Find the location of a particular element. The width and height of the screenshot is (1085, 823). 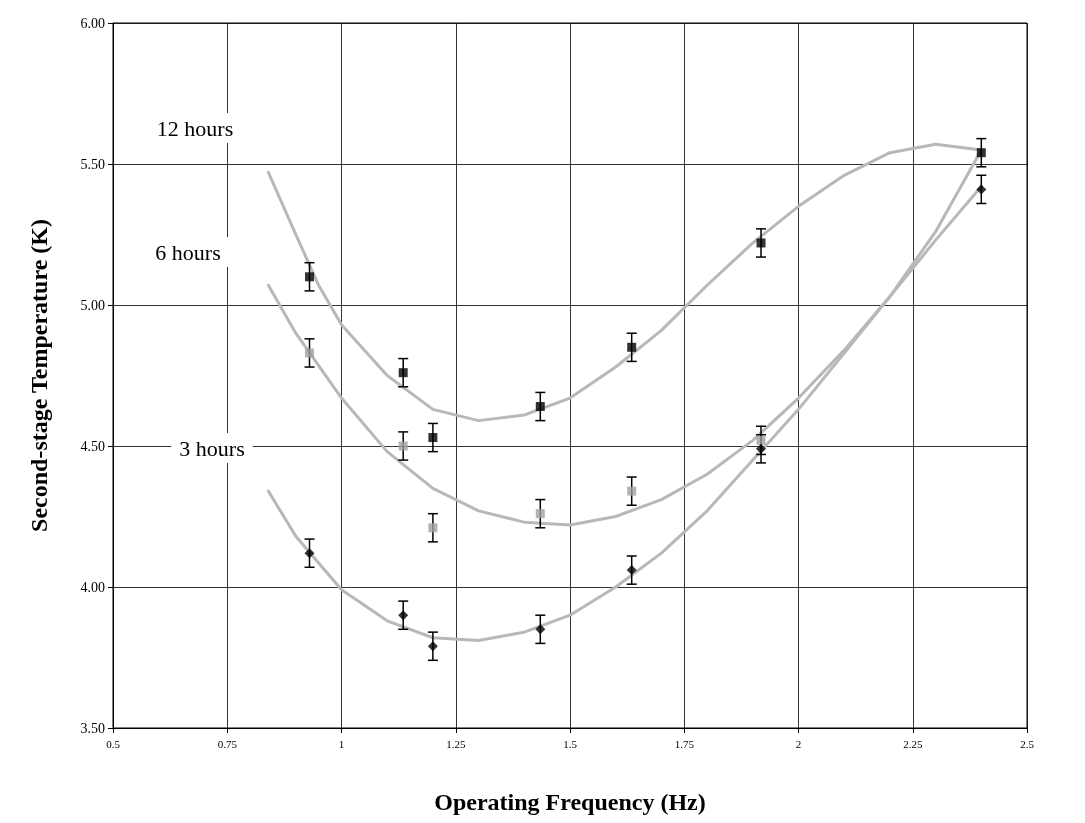

y-axis-title: Second-stage Temperature (K) is located at coordinates (39, 375).